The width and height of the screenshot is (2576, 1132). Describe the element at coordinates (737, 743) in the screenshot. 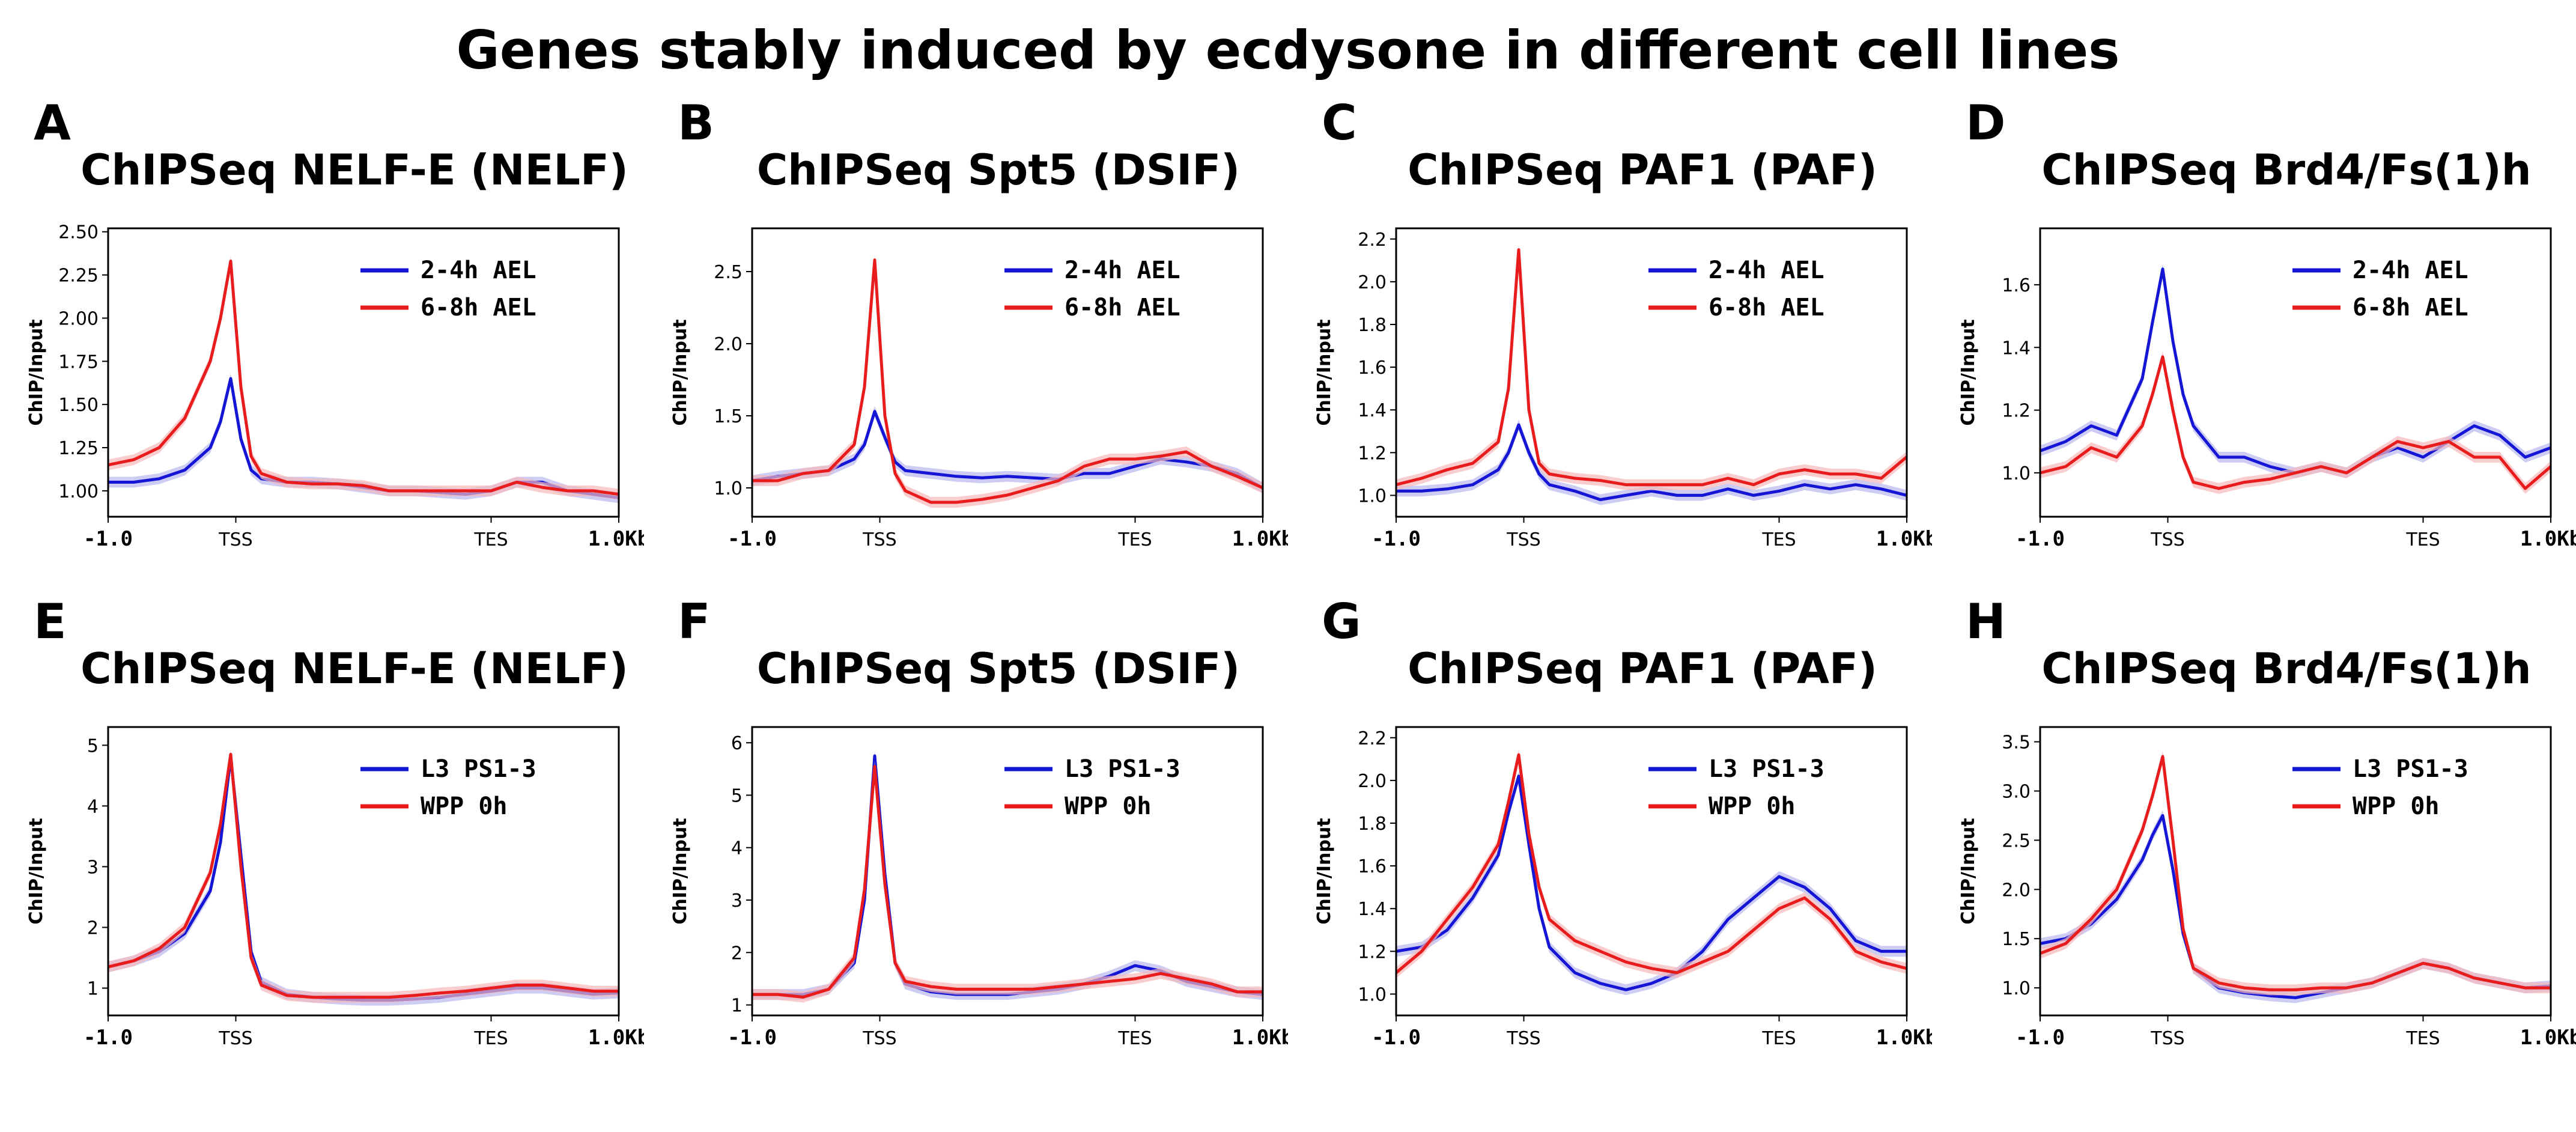

I see `y-tick-label: 6` at that location.